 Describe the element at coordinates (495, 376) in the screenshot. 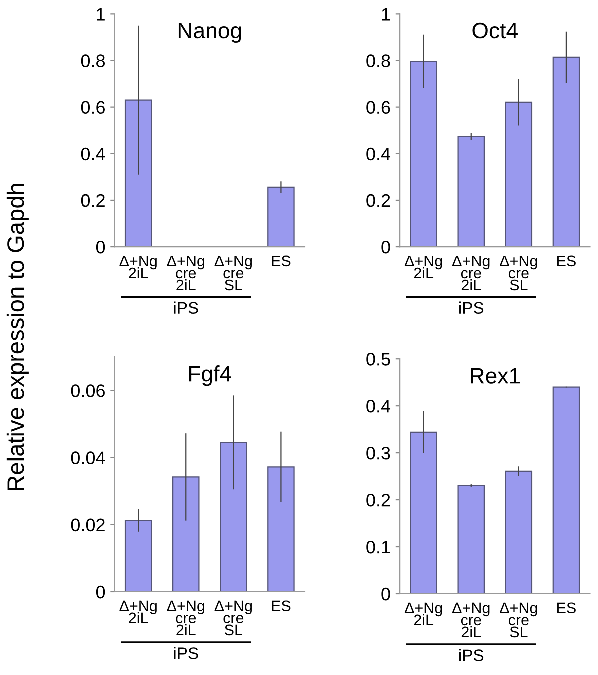

I see `chart-title: Rex1` at that location.